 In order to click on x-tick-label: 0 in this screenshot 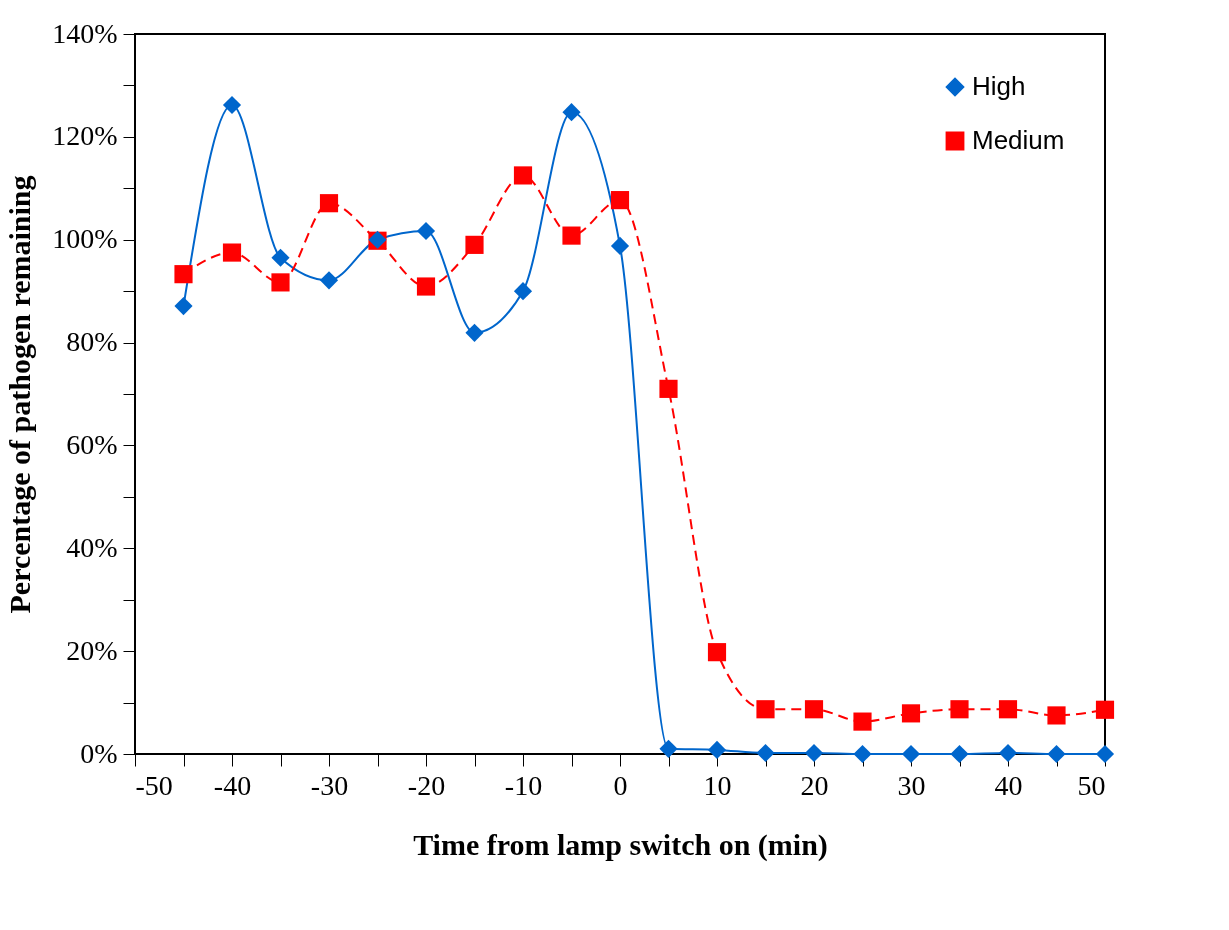, I will do `click(620, 785)`.